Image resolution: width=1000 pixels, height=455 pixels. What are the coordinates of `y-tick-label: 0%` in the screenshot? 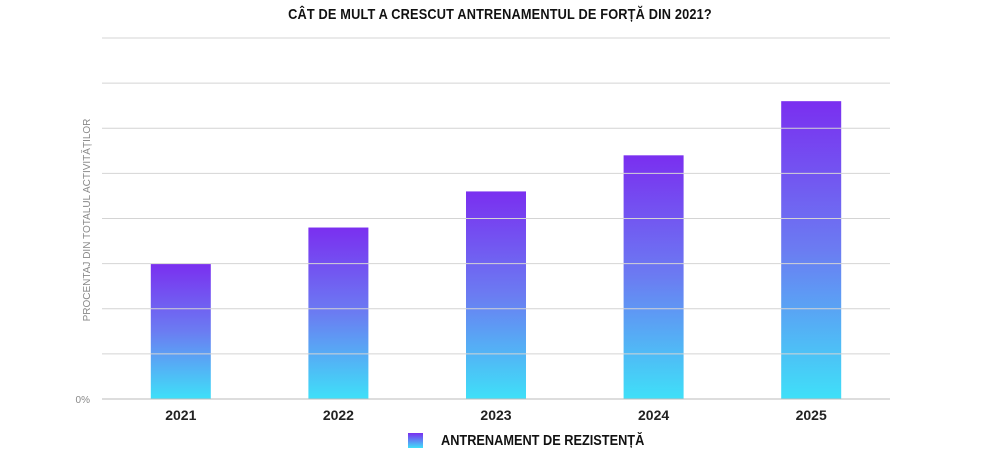 It's located at (83, 400).